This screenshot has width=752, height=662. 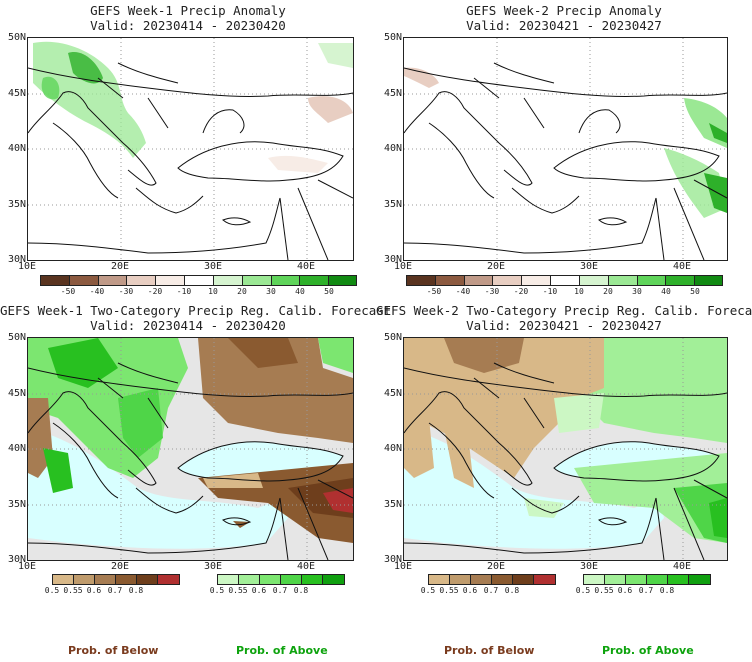 What do you see at coordinates (282, 650) in the screenshot?
I see `legend-prob-above: Prob. of Above` at bounding box center [282, 650].